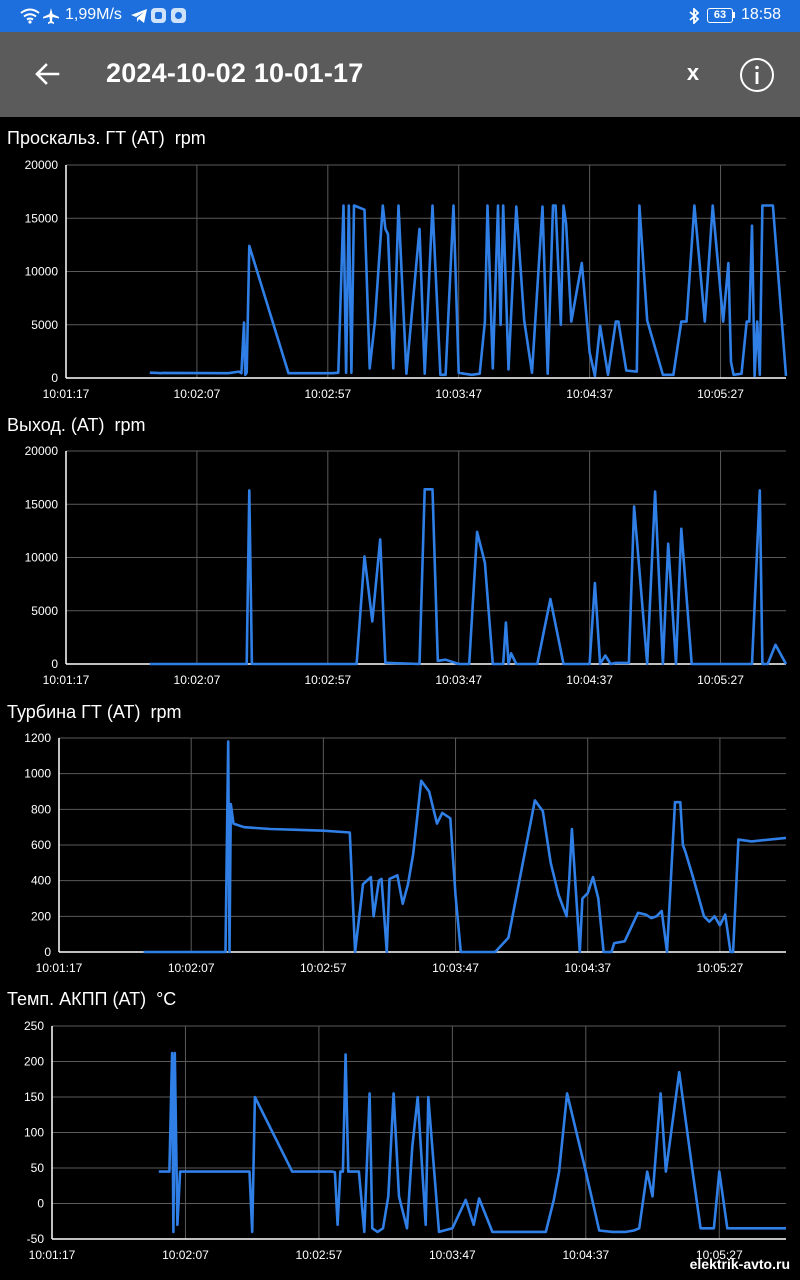 This screenshot has width=800, height=1280. Describe the element at coordinates (77, 999) in the screenshot. I see `chart-title-text: Темп. АКПП (АТ)` at that location.